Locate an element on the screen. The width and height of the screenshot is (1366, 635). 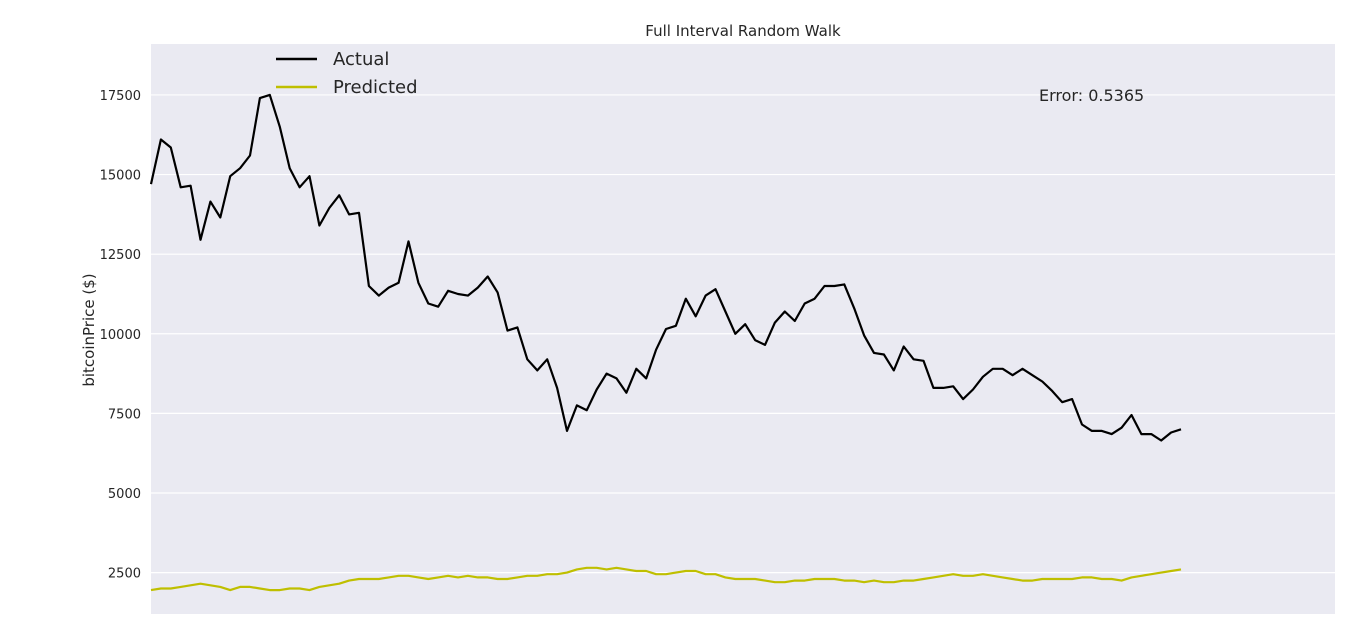
y-tick-label: 10000 is located at coordinates (120, 335).